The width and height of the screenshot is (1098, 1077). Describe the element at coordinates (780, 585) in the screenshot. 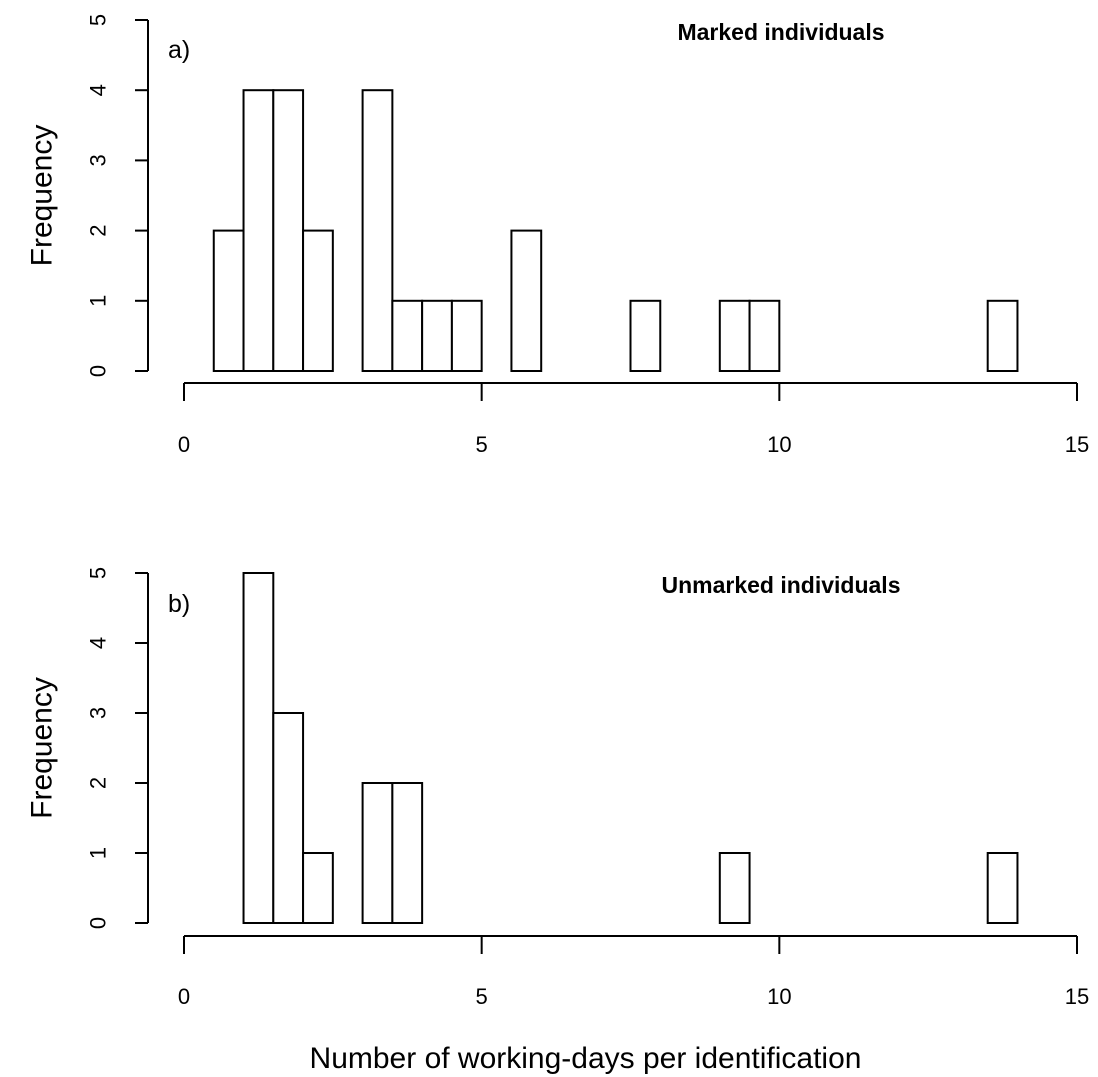

I see `panel-title: Unmarked individuals` at that location.